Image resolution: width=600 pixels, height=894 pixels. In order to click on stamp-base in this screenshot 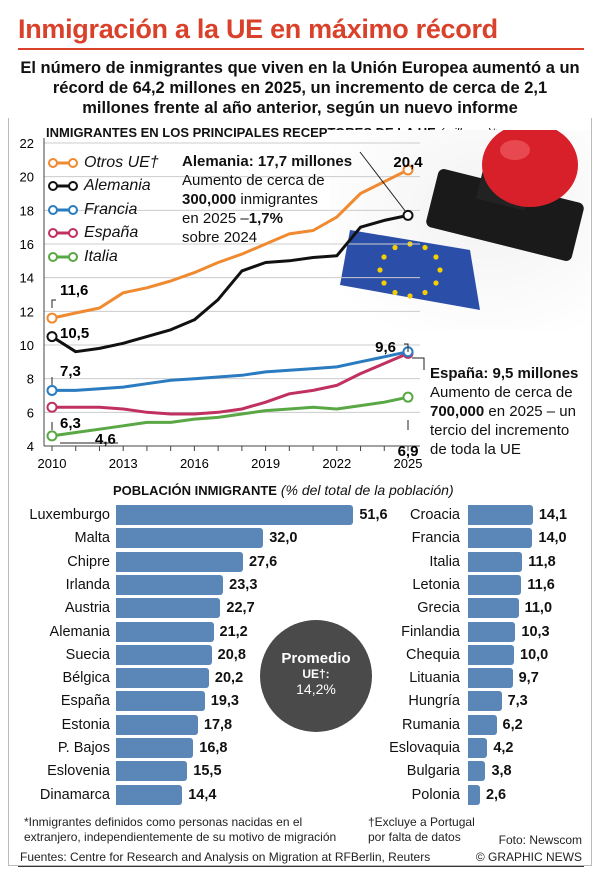, I will do `click(505, 215)`.